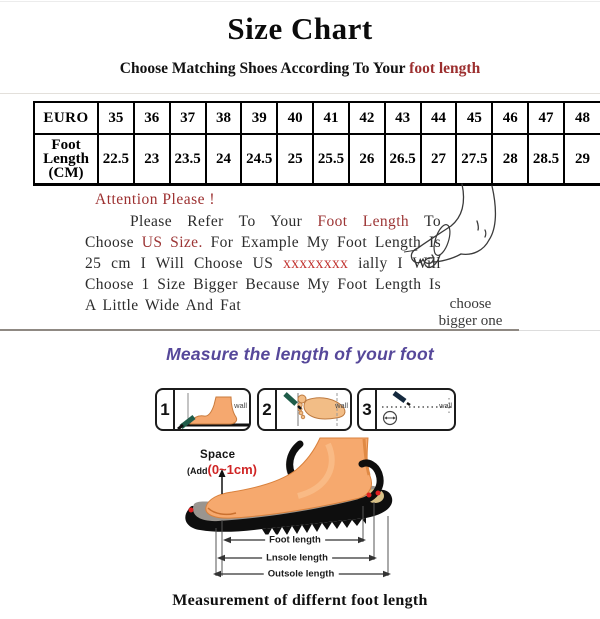  I want to click on attention-text-us-size: US Size., so click(172, 242).